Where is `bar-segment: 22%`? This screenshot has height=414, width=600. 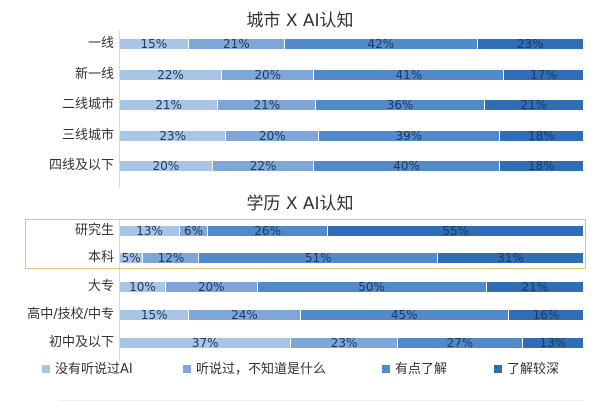 bar-segment: 22% is located at coordinates (171, 75).